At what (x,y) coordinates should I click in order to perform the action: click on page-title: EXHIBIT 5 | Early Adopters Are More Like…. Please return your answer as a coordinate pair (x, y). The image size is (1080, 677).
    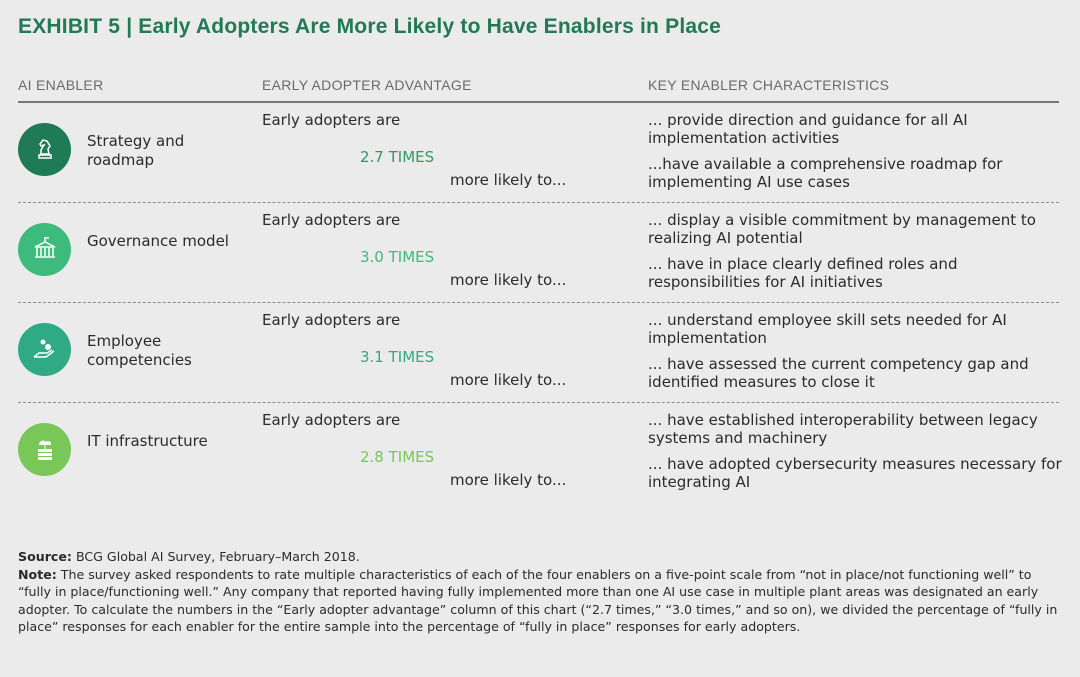
    Looking at the image, I should click on (369, 26).